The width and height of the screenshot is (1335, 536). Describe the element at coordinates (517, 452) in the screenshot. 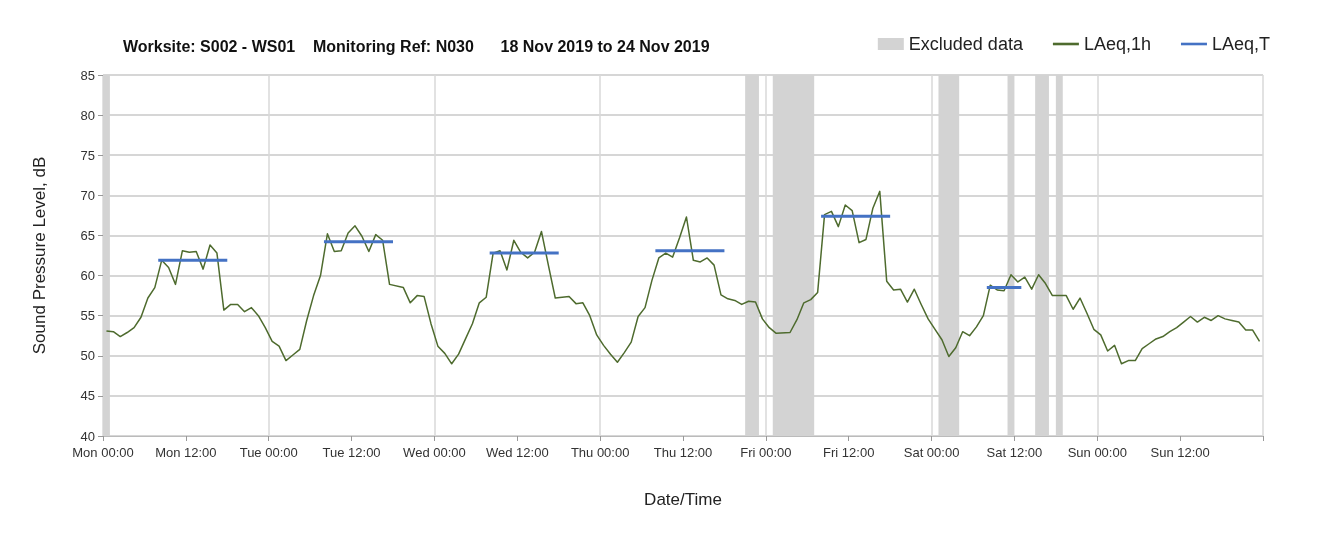

I see `x-tick-label: Wed 12:00` at that location.